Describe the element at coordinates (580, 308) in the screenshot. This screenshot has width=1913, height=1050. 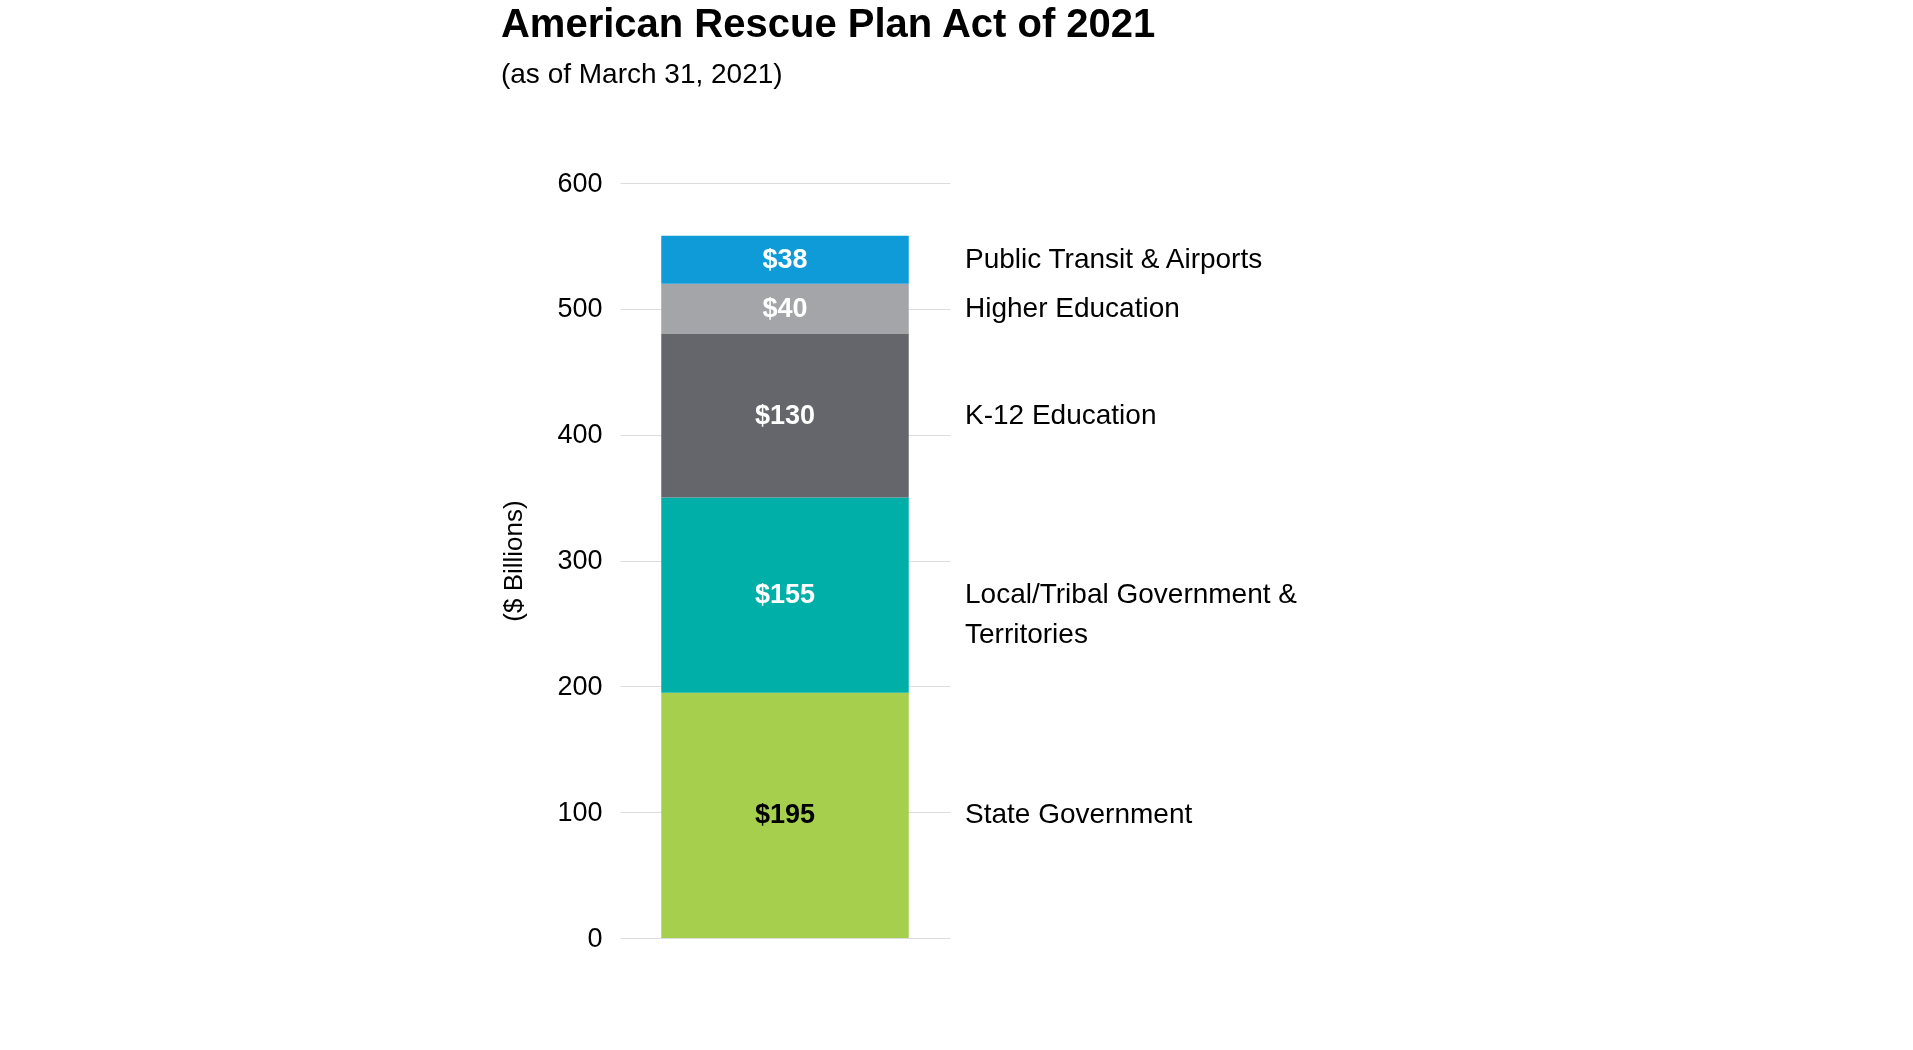
I see `y-tick-label: 500` at that location.